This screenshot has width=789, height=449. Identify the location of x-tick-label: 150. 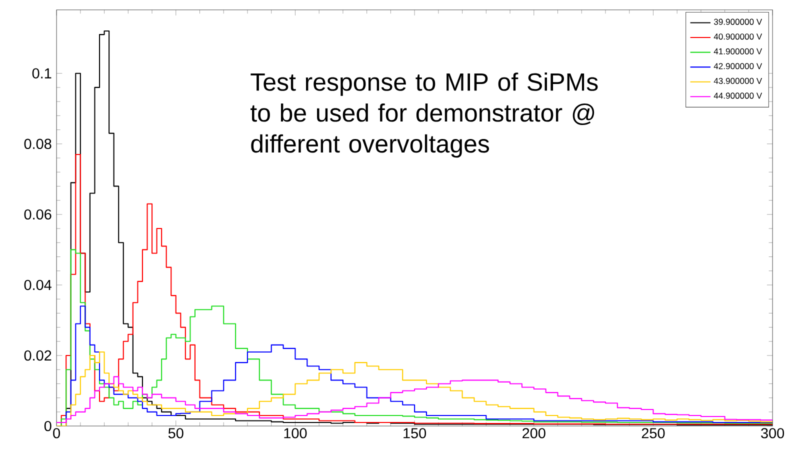
(415, 433).